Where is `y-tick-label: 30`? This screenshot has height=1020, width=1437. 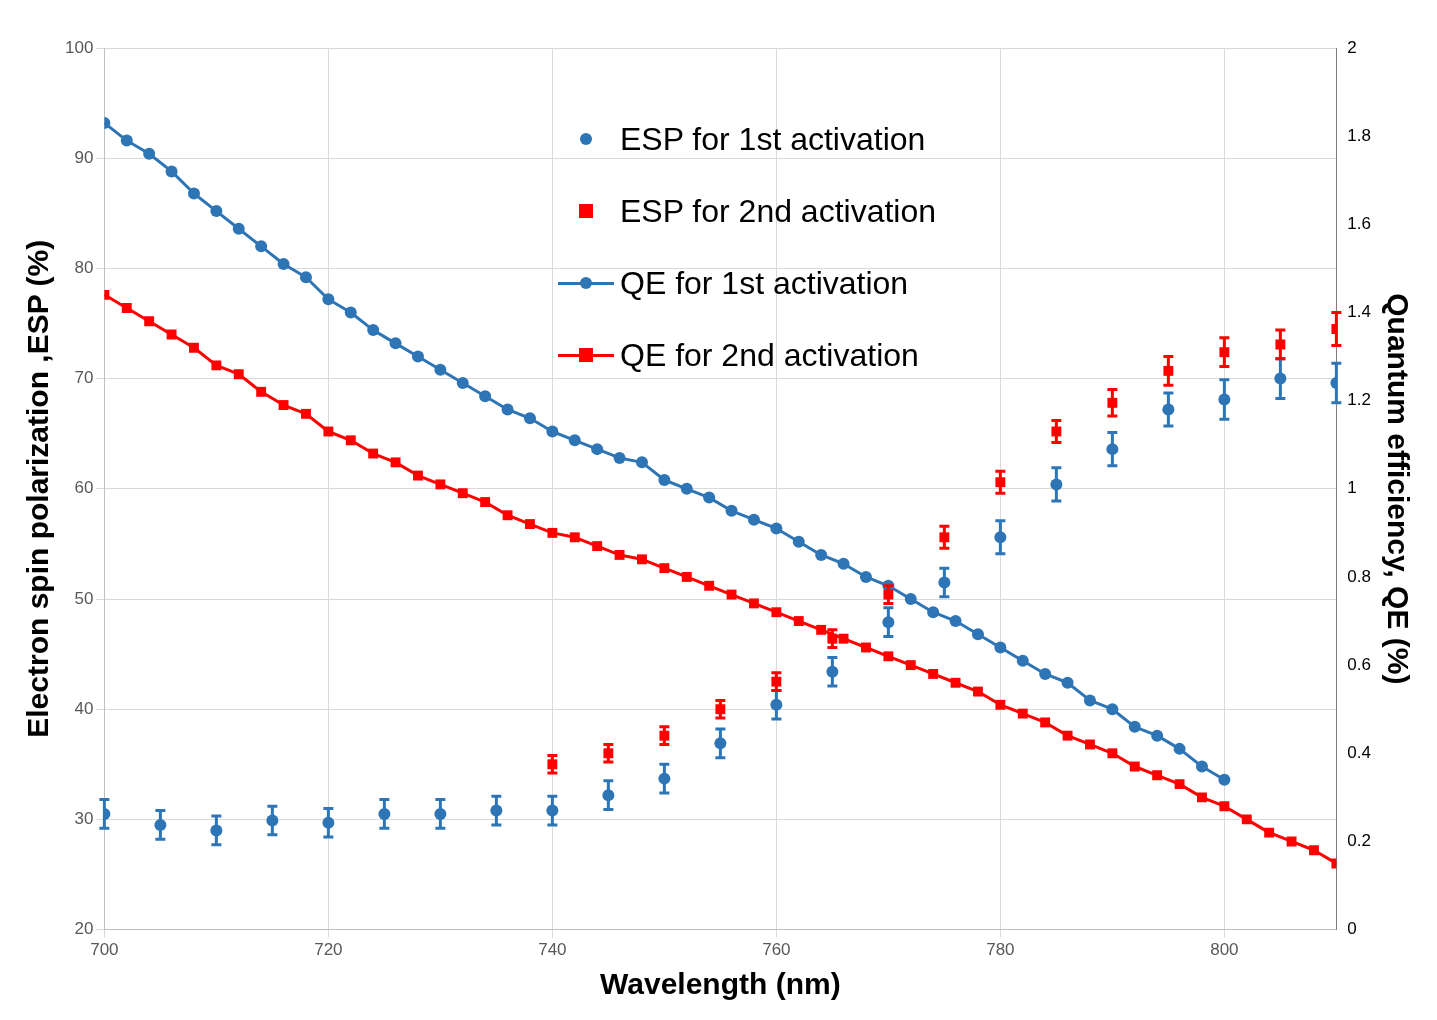
y-tick-label: 30 is located at coordinates (84, 819).